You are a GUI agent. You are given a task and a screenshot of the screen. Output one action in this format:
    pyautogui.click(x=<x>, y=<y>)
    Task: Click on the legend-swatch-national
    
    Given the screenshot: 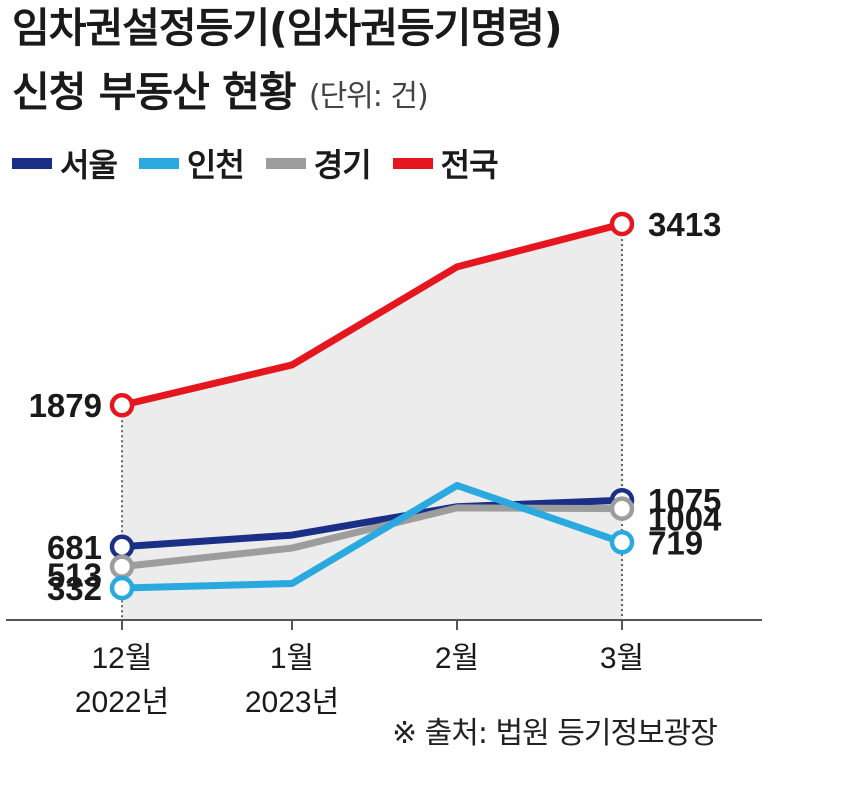 What is the action you would take?
    pyautogui.click(x=412, y=163)
    